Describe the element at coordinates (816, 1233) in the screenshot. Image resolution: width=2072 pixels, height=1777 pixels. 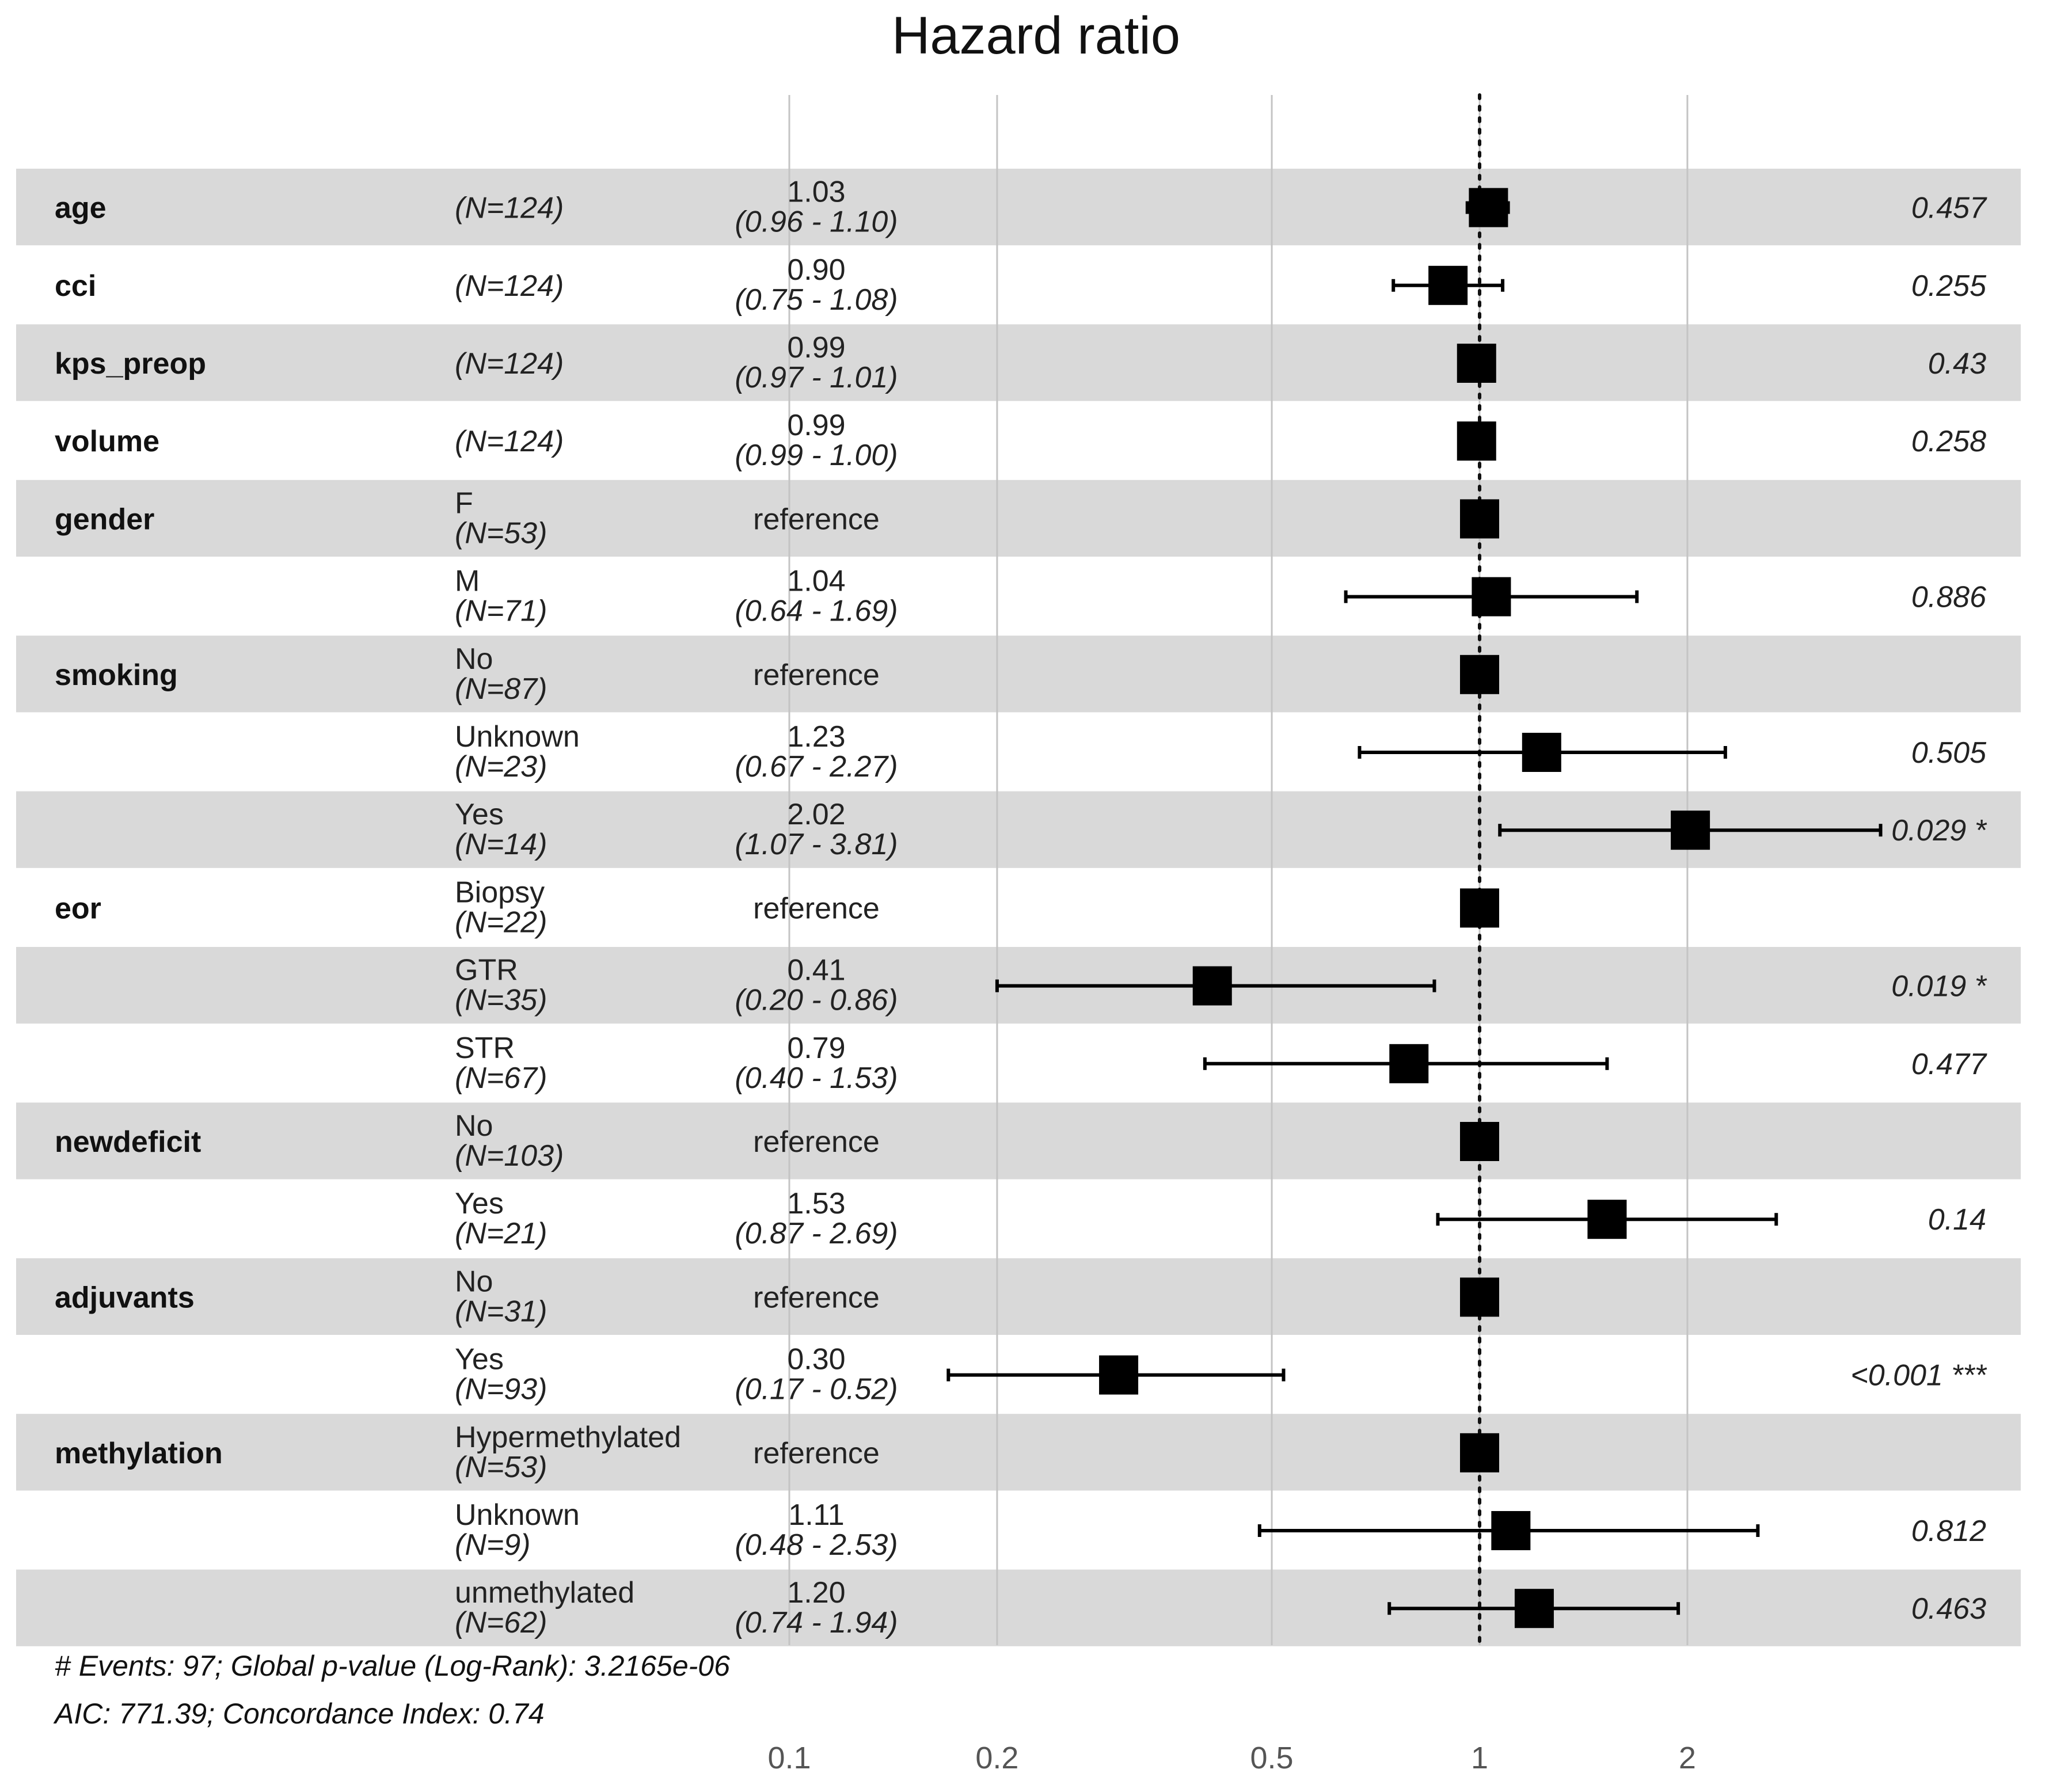
I see `ci-value: (0.87 - 2.69)` at that location.